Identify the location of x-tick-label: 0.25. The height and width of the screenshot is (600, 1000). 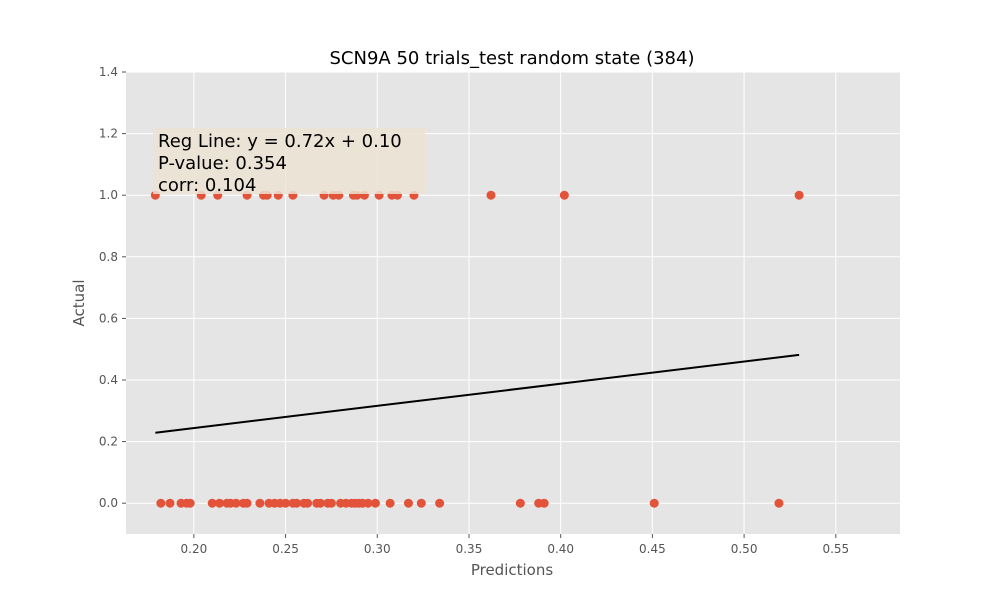
(285, 549).